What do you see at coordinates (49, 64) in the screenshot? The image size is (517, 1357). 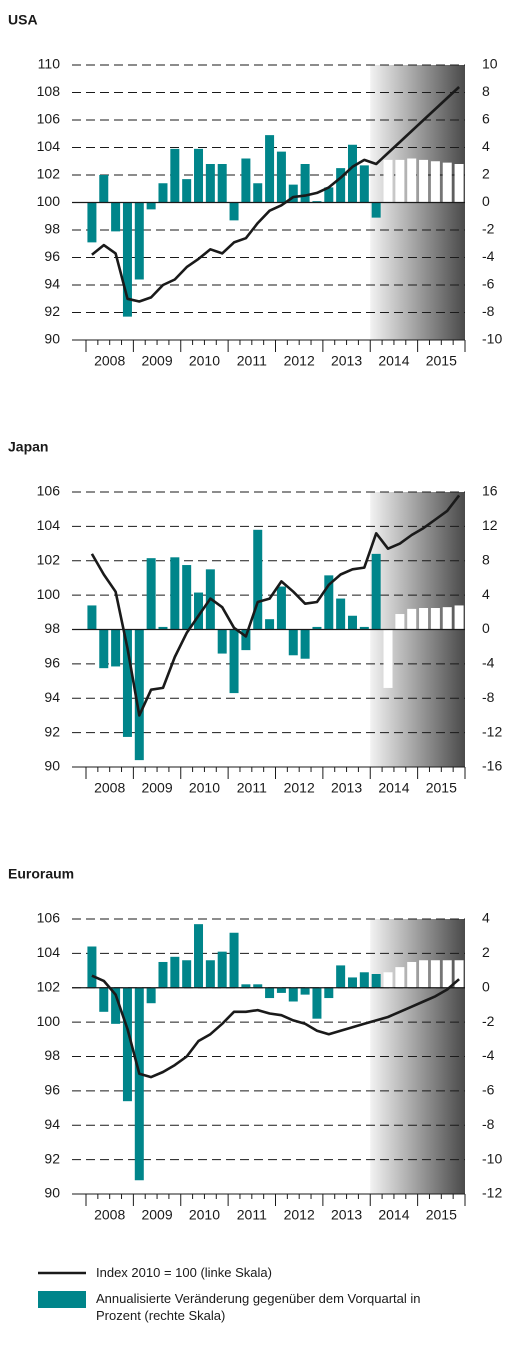 I see `y-tick-label: 110` at bounding box center [49, 64].